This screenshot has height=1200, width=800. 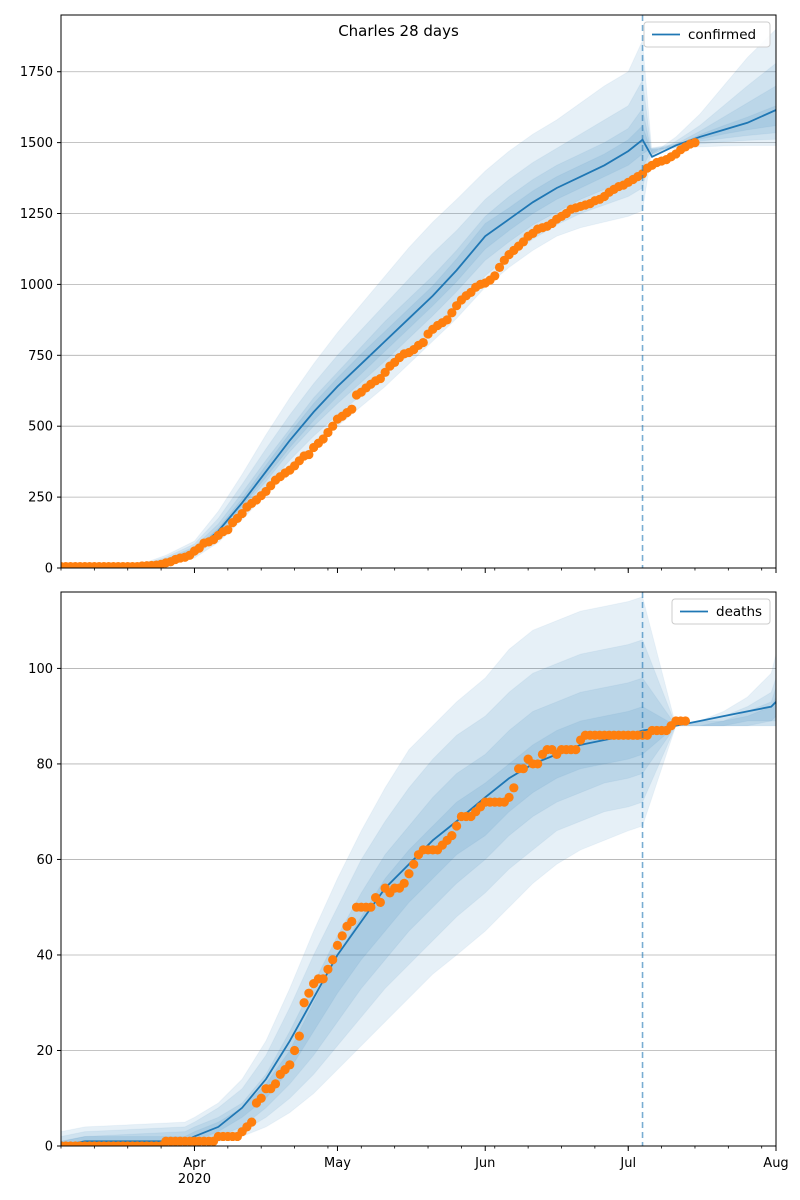 I want to click on y-tick-label: 1500, so click(x=36, y=143).